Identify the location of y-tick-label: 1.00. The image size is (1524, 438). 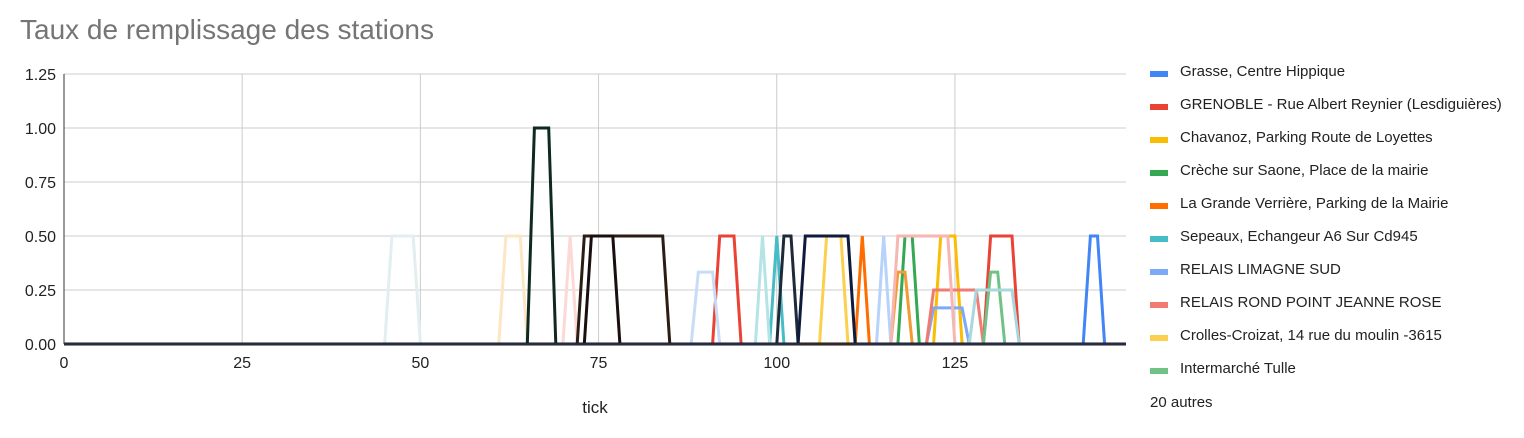
(40, 129).